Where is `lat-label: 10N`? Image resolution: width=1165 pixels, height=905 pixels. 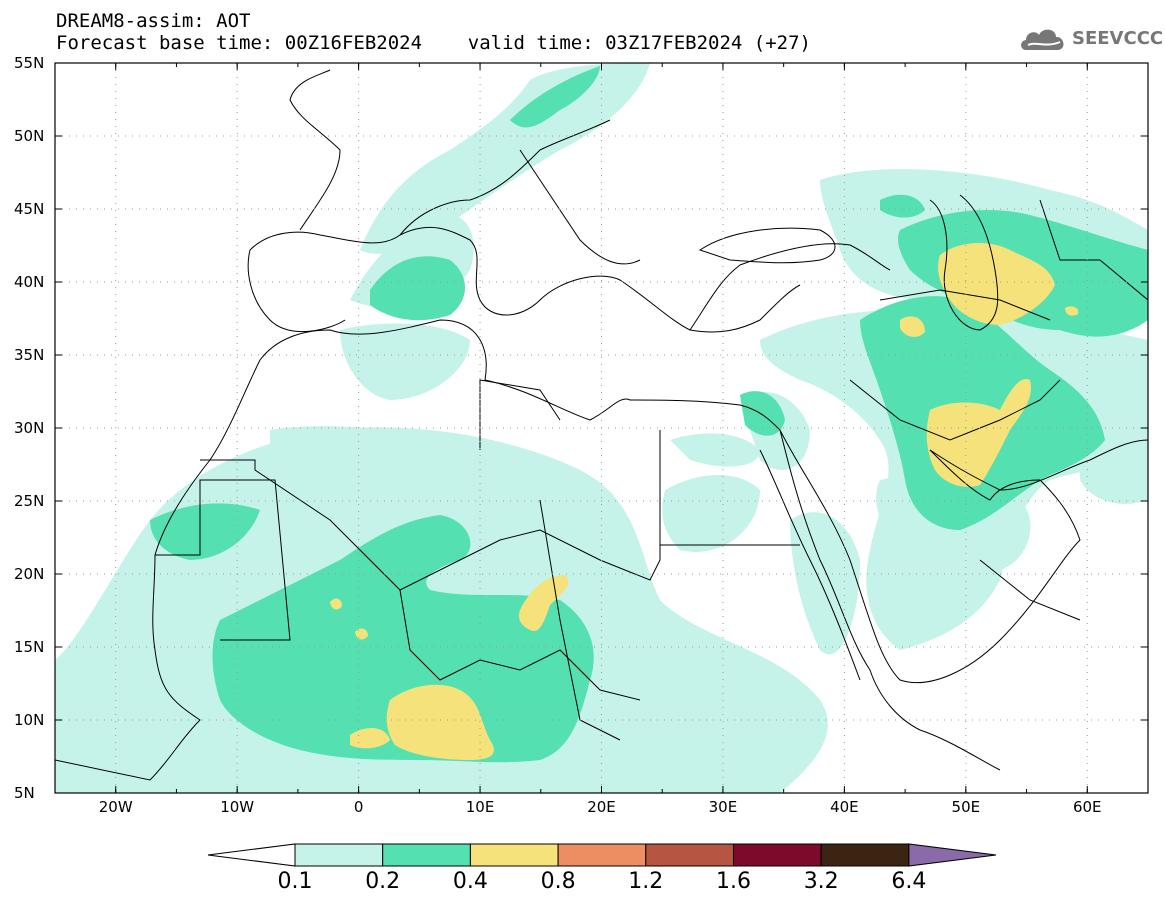 lat-label: 10N is located at coordinates (29, 720).